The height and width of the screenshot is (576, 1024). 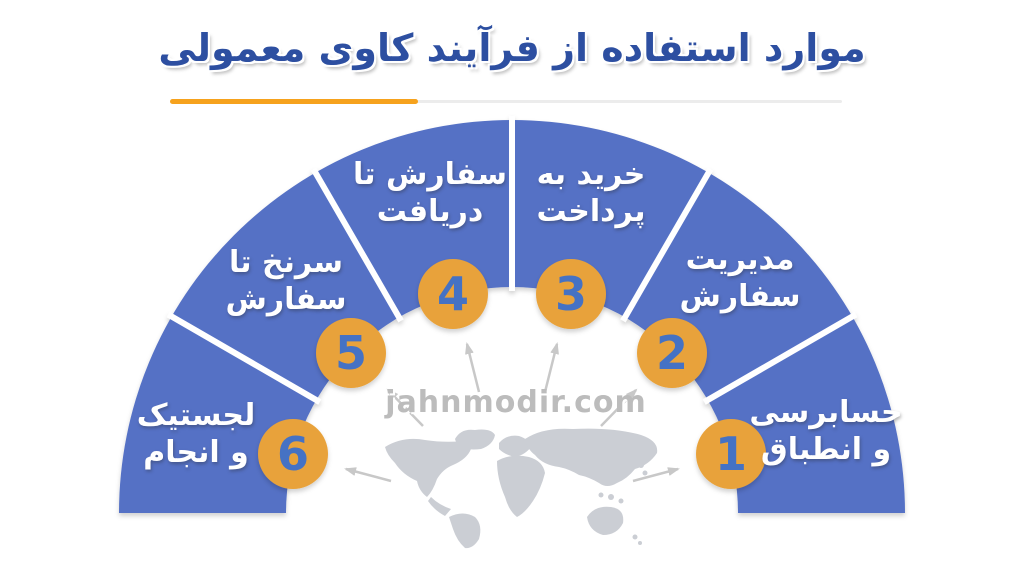 I want to click on badge-number-2: 2, so click(x=672, y=353).